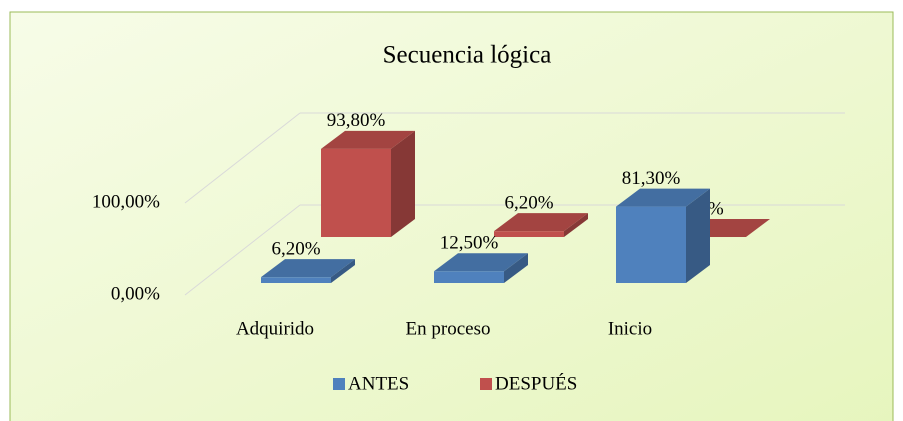 The image size is (903, 421). I want to click on y-tick-label: 0,00%, so click(135, 293).